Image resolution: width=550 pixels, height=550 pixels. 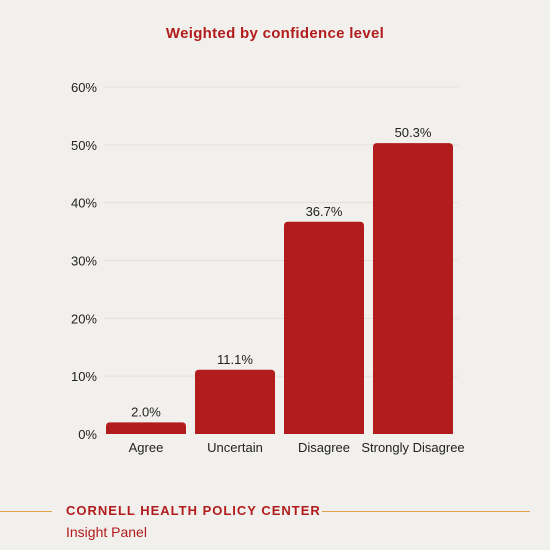 What do you see at coordinates (275, 33) in the screenshot?
I see `chart-subtitle: Weighted by confidence level` at bounding box center [275, 33].